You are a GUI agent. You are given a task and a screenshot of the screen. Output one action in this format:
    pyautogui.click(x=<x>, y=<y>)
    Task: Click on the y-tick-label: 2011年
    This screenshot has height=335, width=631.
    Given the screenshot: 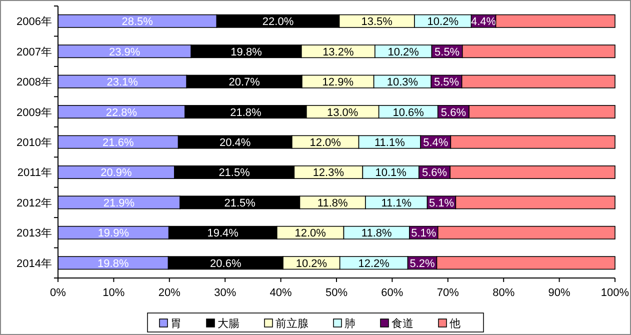 What is the action you would take?
    pyautogui.click(x=34, y=173)
    